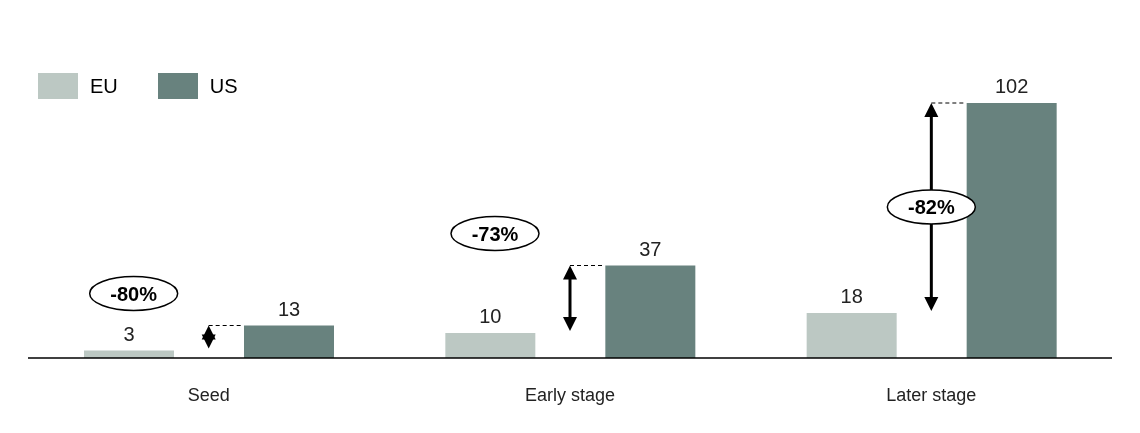 The height and width of the screenshot is (433, 1140). I want to click on x-tick-label: Early stage, so click(570, 394).